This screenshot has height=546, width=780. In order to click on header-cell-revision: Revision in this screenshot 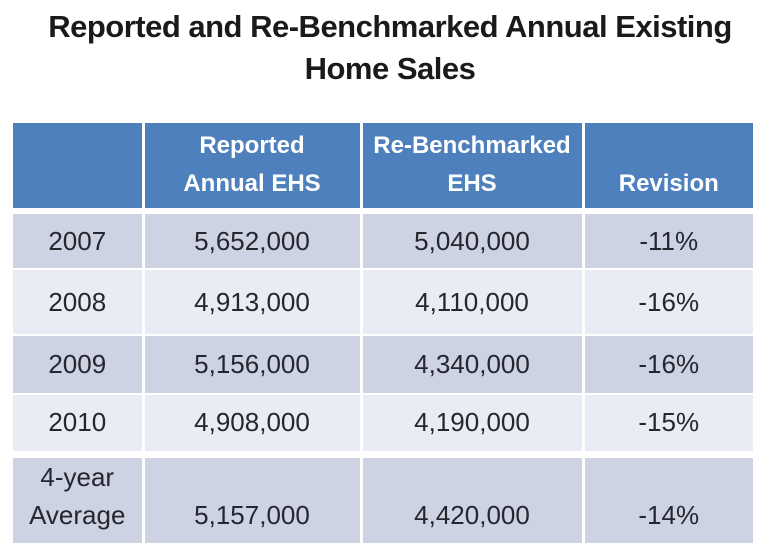, I will do `click(667, 167)`.